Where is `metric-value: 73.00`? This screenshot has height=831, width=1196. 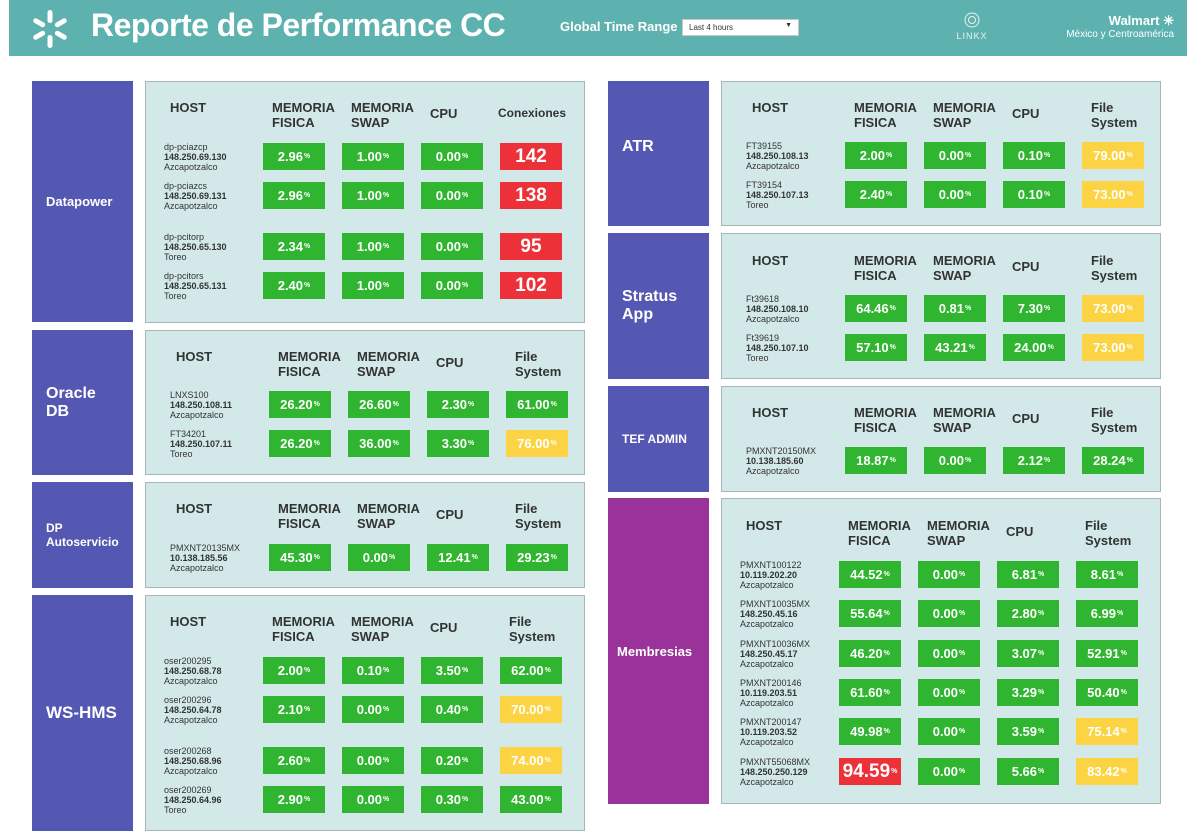 metric-value: 73.00 is located at coordinates (1109, 194).